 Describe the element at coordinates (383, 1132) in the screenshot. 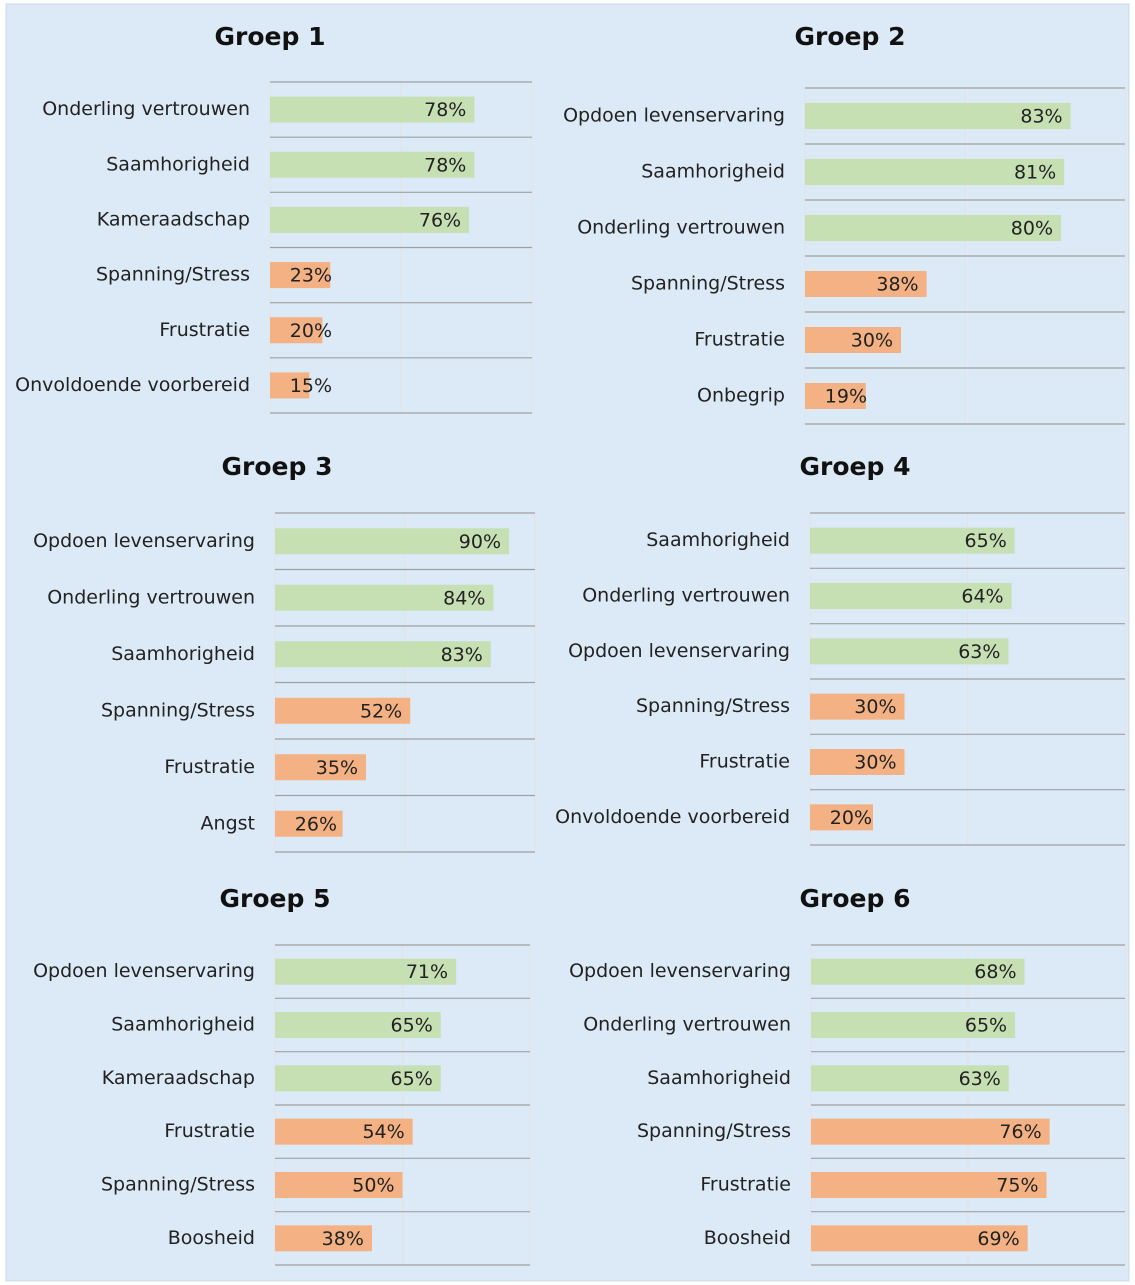

I see `value-label: 54%` at that location.